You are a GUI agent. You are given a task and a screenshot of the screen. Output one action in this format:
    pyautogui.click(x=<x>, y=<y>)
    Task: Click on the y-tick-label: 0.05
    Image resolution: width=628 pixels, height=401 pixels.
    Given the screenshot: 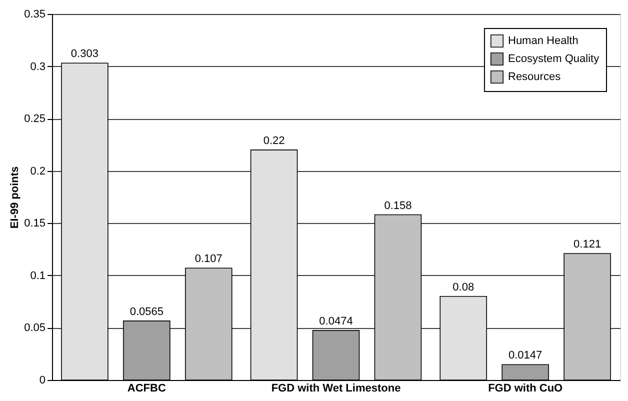 What is the action you would take?
    pyautogui.click(x=35, y=328)
    